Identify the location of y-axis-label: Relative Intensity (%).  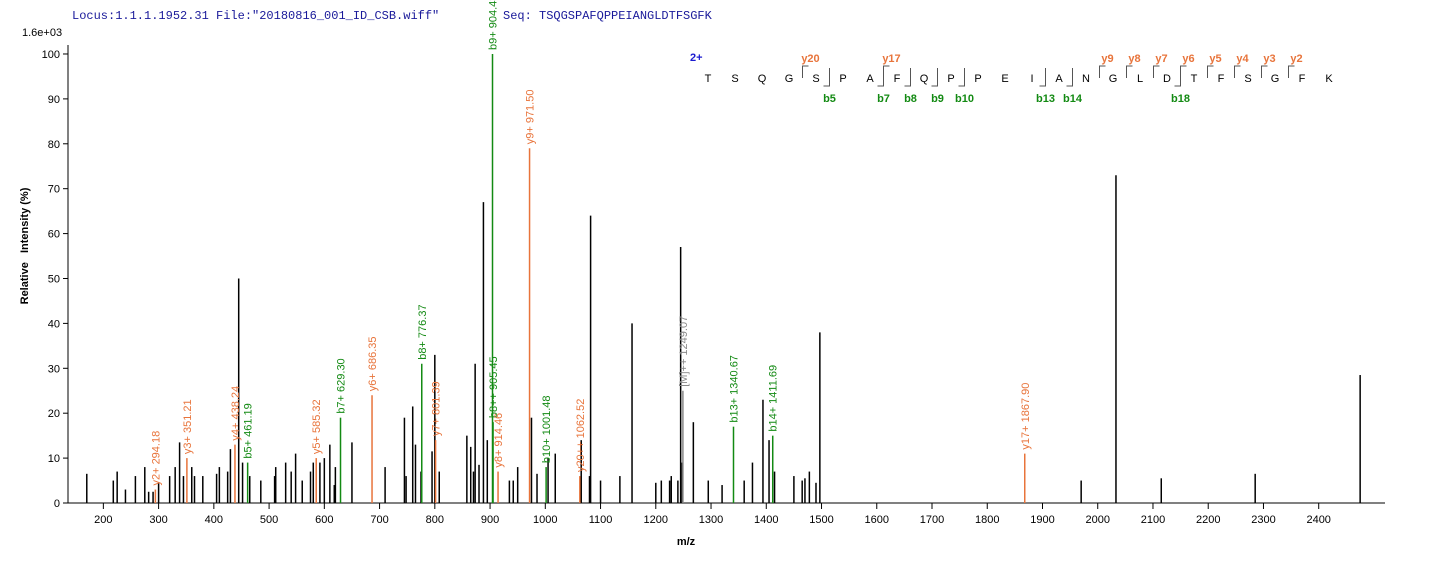
(25, 245).